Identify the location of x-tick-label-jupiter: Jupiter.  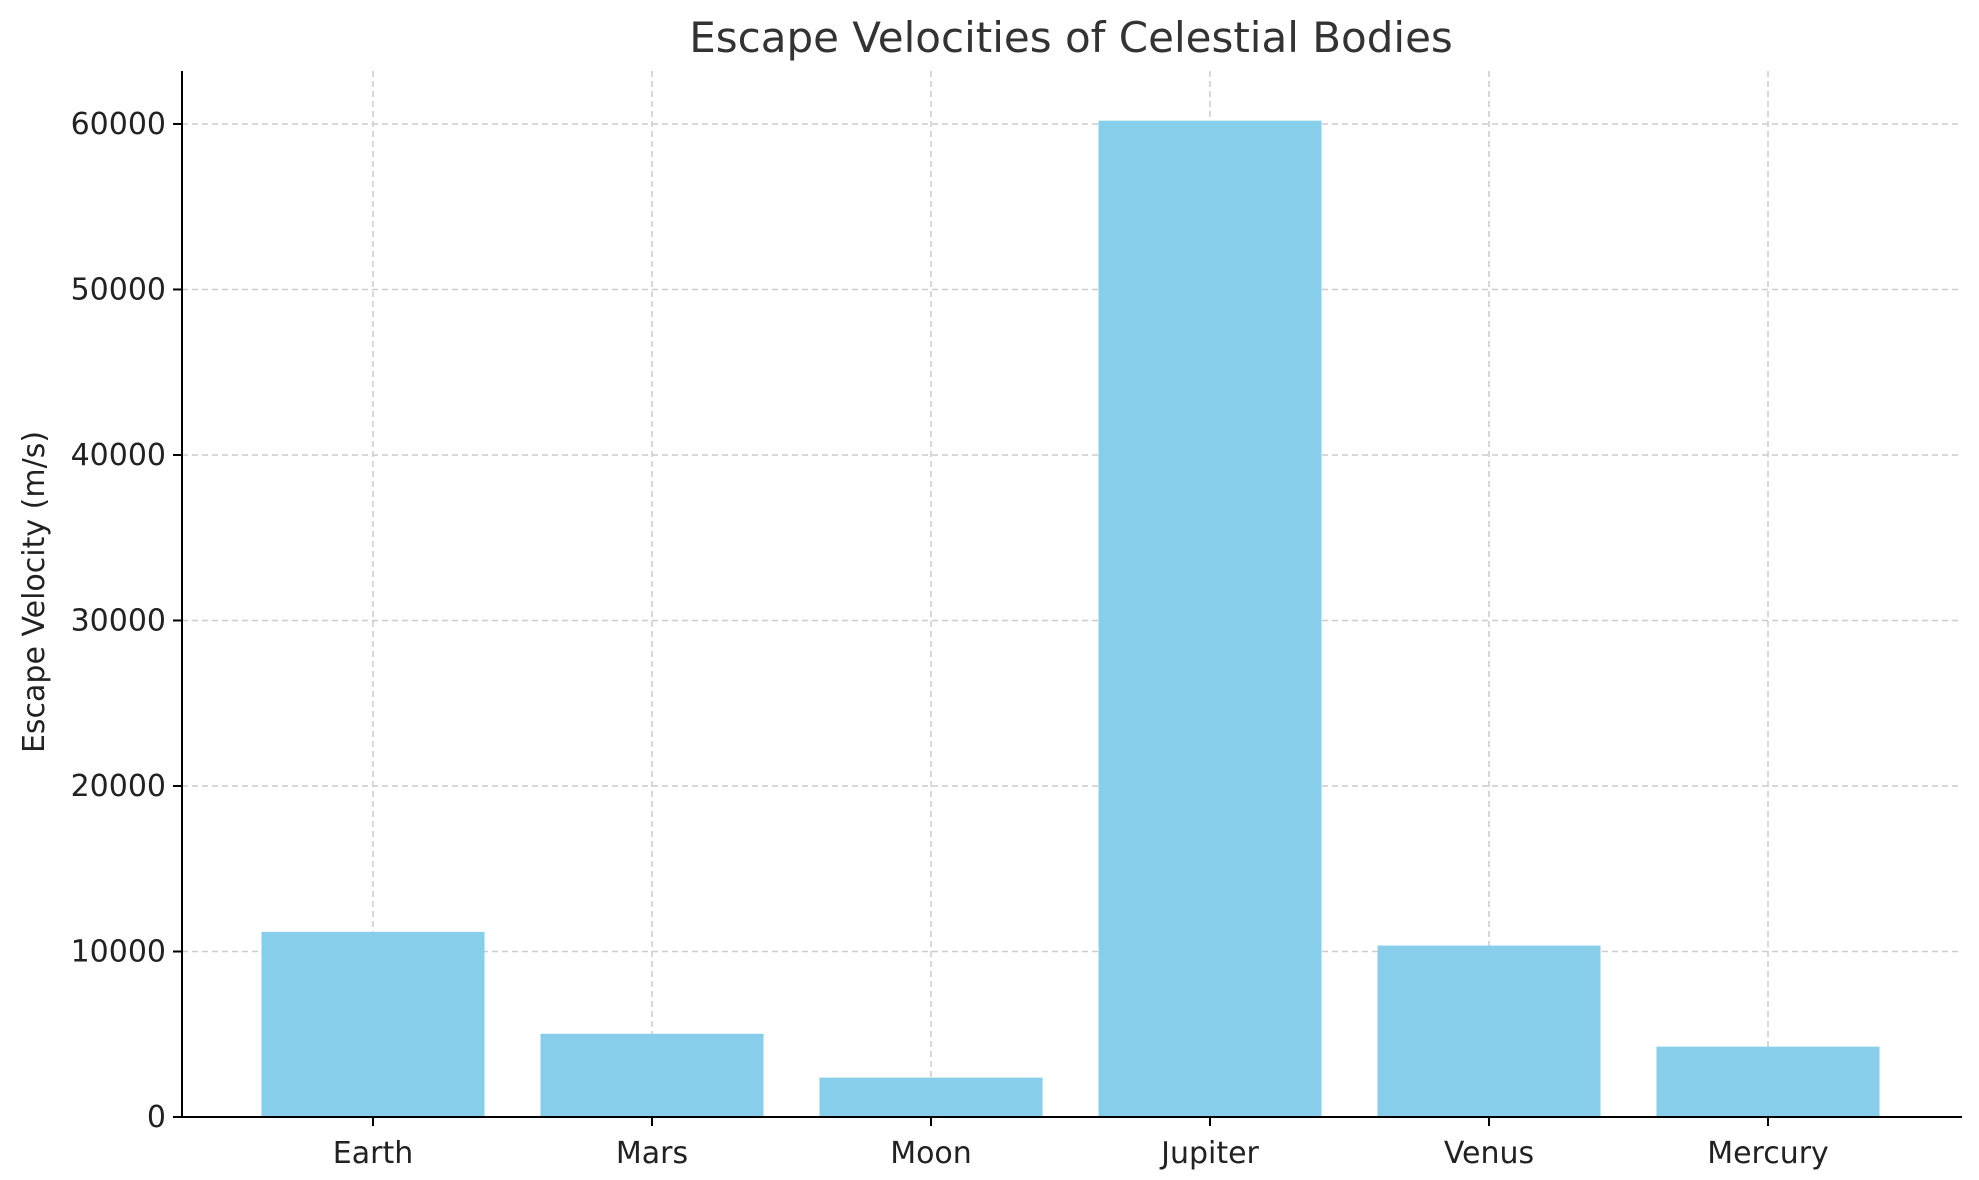
(1209, 1153).